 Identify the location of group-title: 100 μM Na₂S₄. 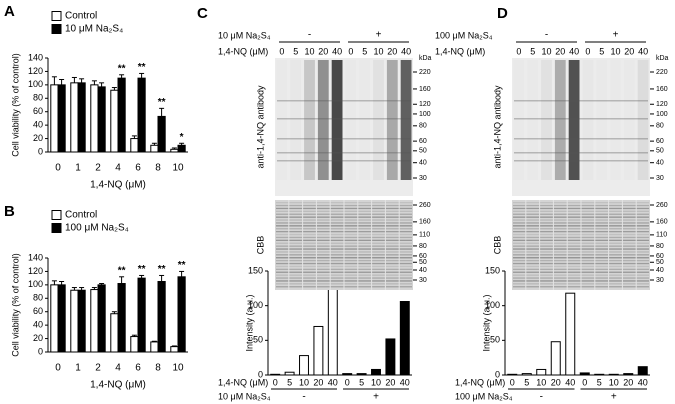
(484, 396).